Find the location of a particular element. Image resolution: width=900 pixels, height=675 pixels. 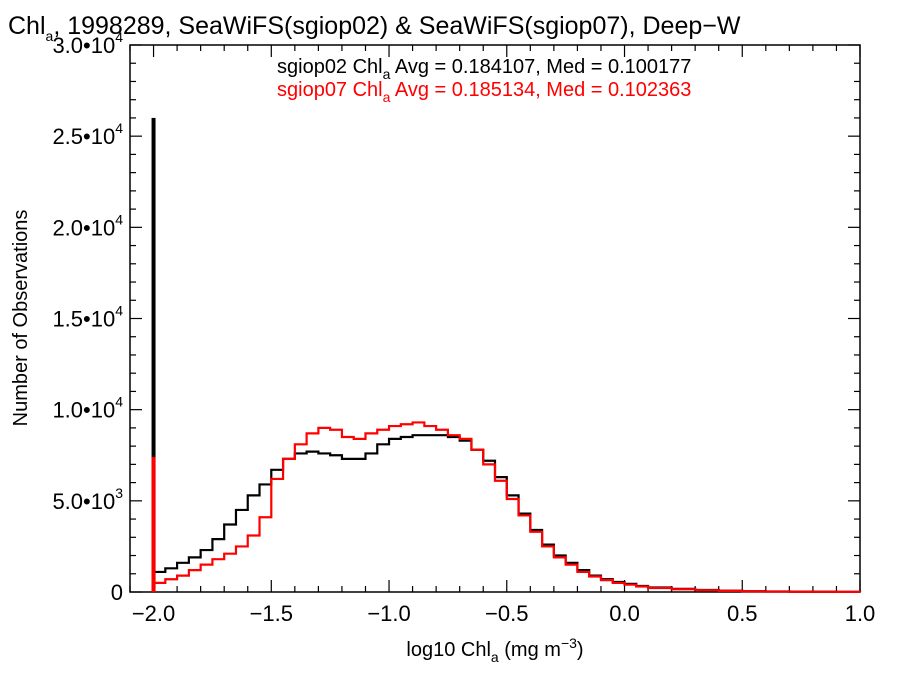

x-tick-label: −1.5 is located at coordinates (271, 613).